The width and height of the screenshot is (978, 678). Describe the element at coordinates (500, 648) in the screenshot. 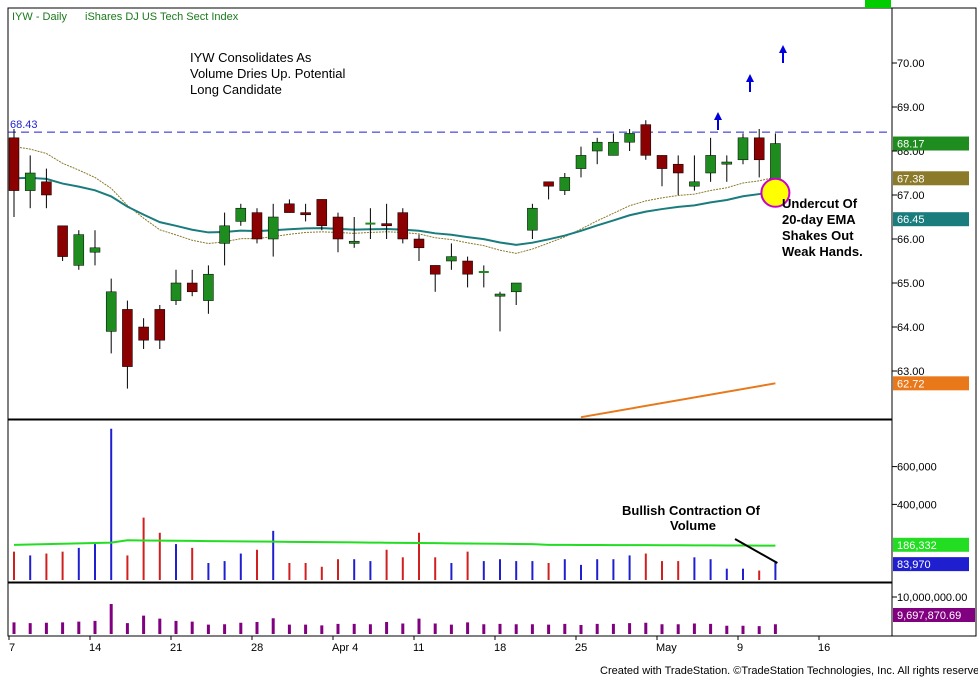

I see `x-tick-label: 18` at that location.